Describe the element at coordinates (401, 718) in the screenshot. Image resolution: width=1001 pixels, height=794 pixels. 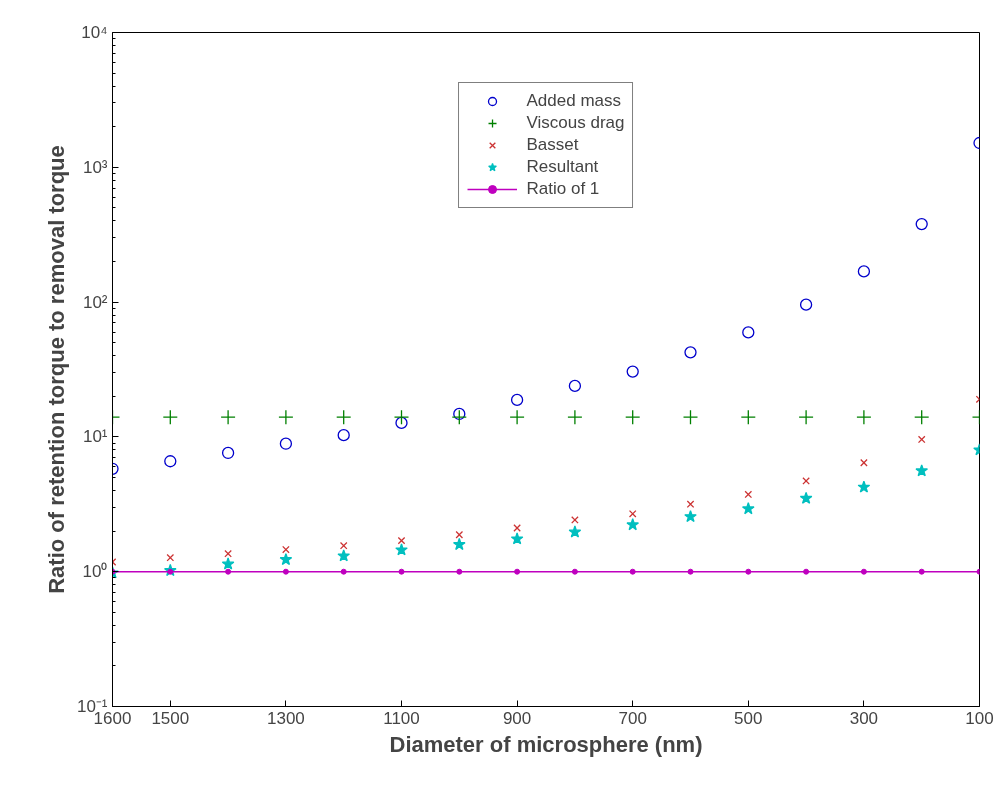
I see `x-tick-label: 1100` at that location.